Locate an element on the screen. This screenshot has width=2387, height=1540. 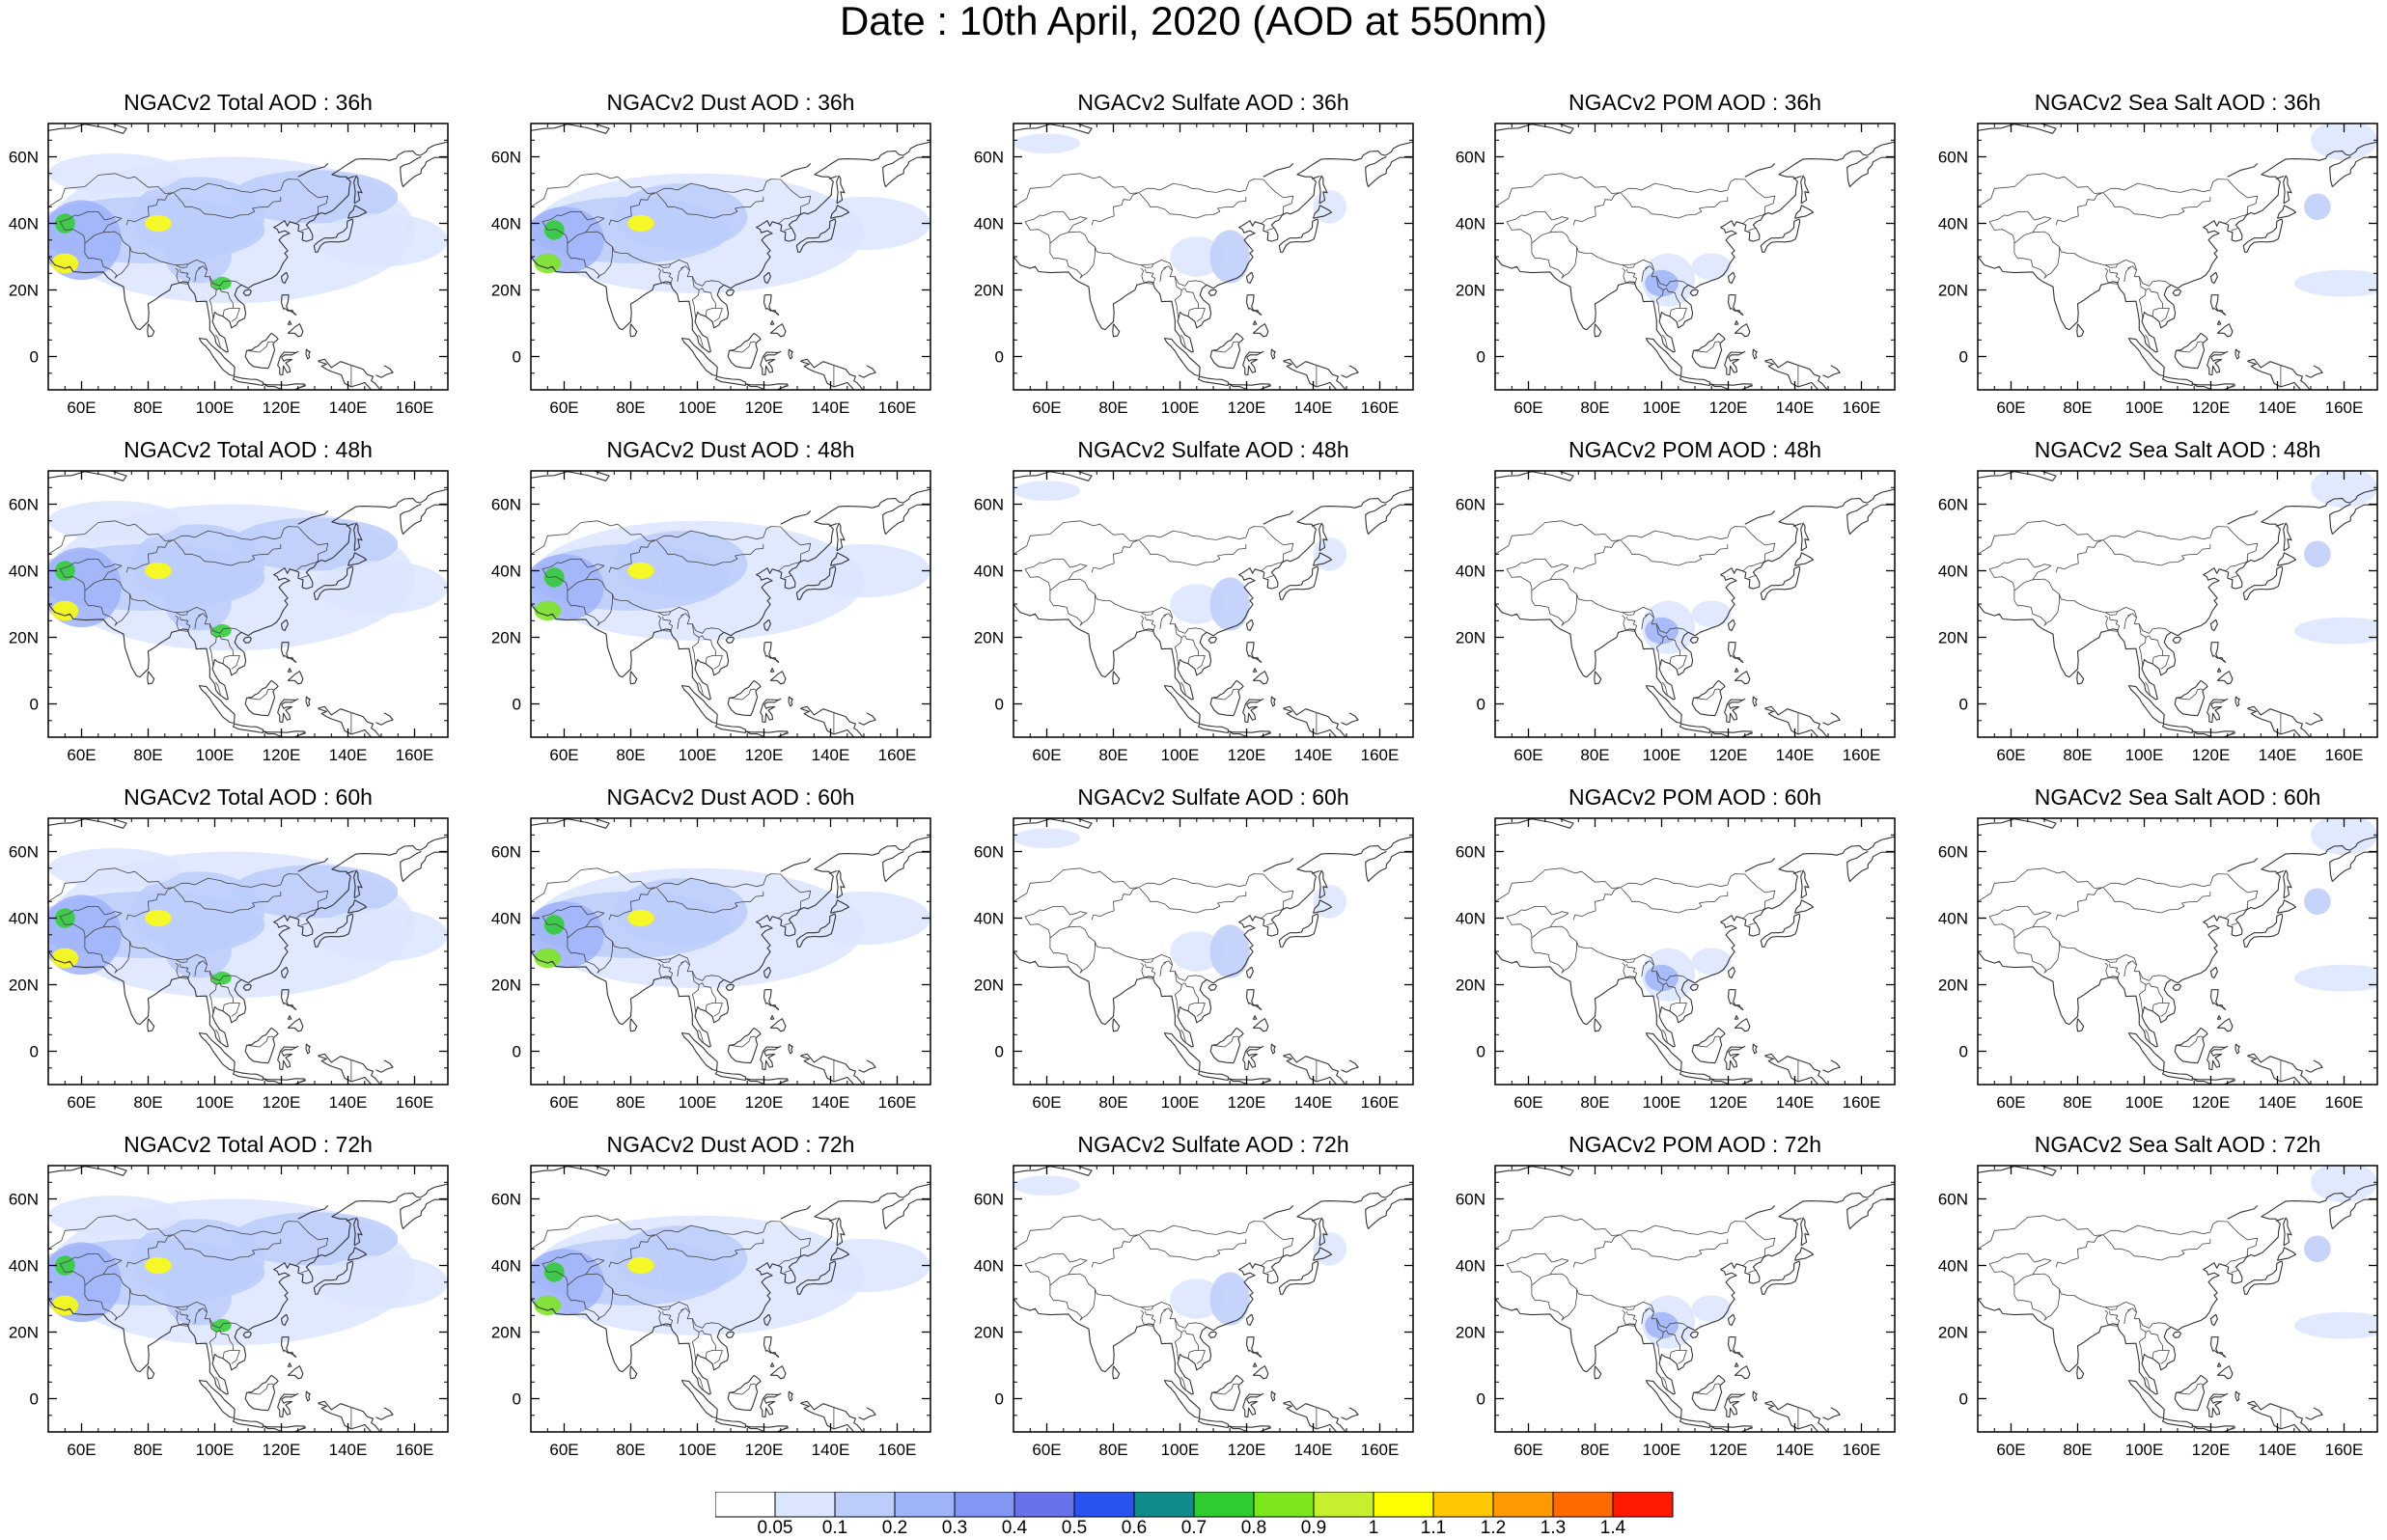
colorbar-label: 0.1 is located at coordinates (834, 1526).